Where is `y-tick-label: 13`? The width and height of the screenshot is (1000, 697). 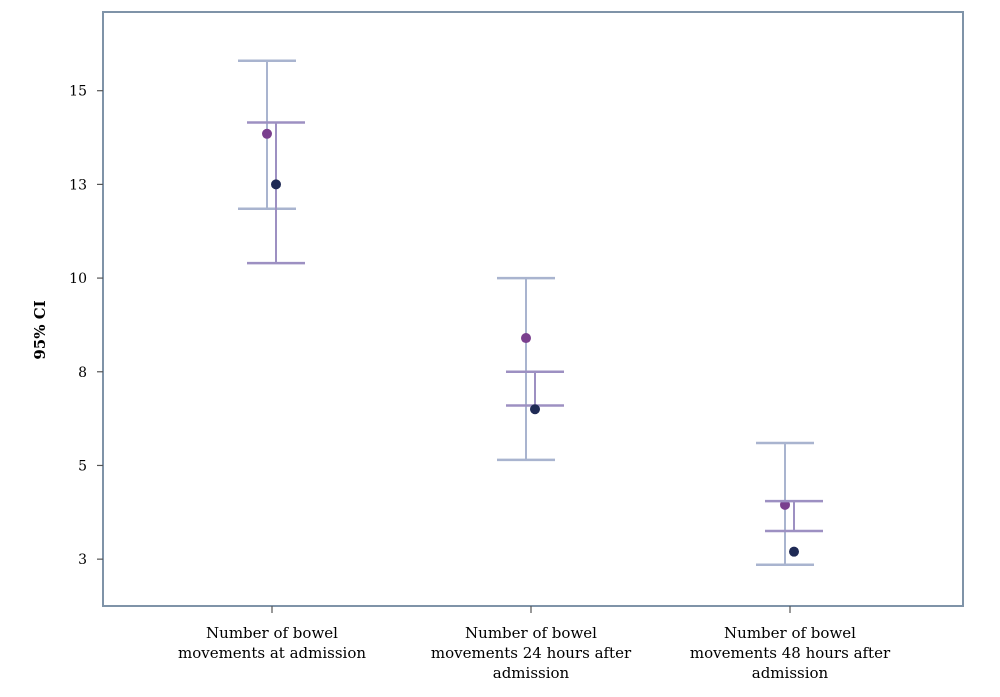
y-tick-label: 13 is located at coordinates (78, 185).